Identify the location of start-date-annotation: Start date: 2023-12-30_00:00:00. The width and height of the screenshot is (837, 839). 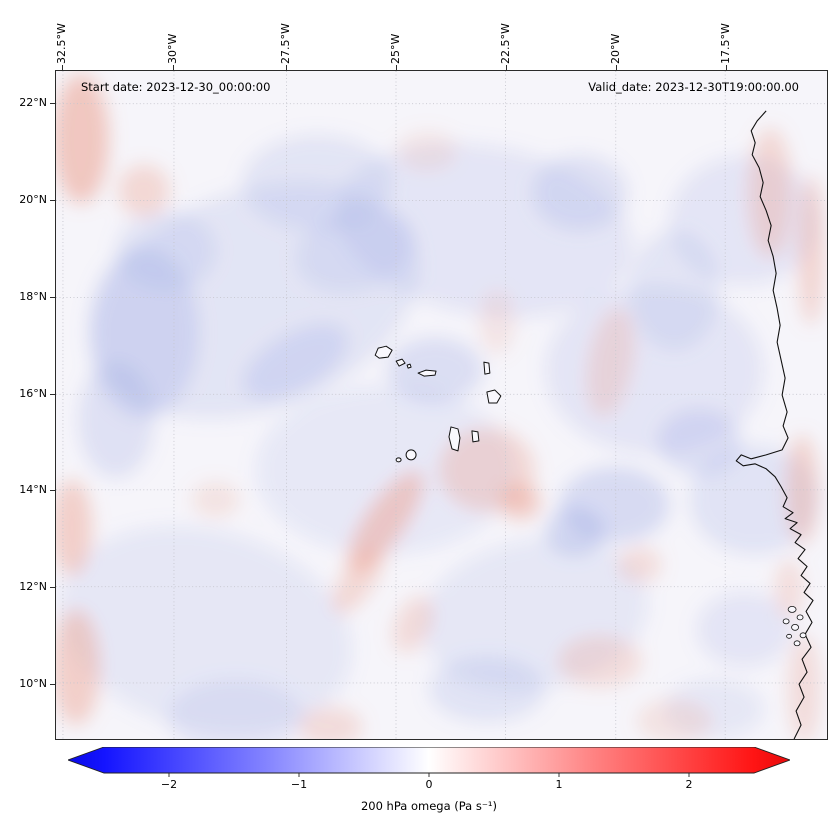
(176, 87).